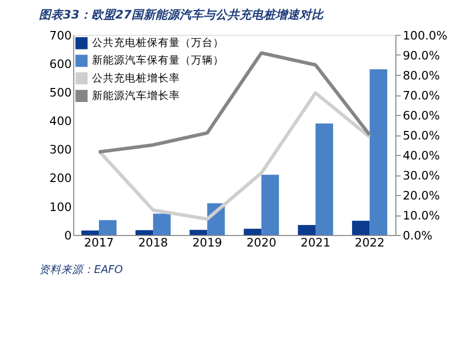 This screenshot has height=341, width=452. What do you see at coordinates (158, 43) in the screenshot?
I see `legend-label: 公共充电桩保有量（万台）` at bounding box center [158, 43].